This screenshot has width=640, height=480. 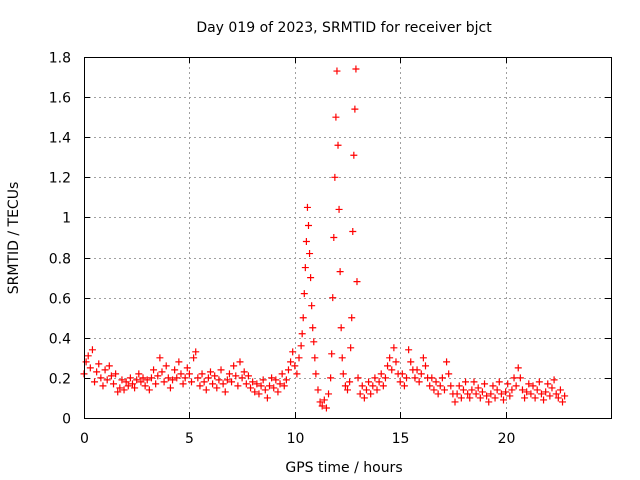 I want to click on y-tick-label: 0, so click(x=66, y=420).